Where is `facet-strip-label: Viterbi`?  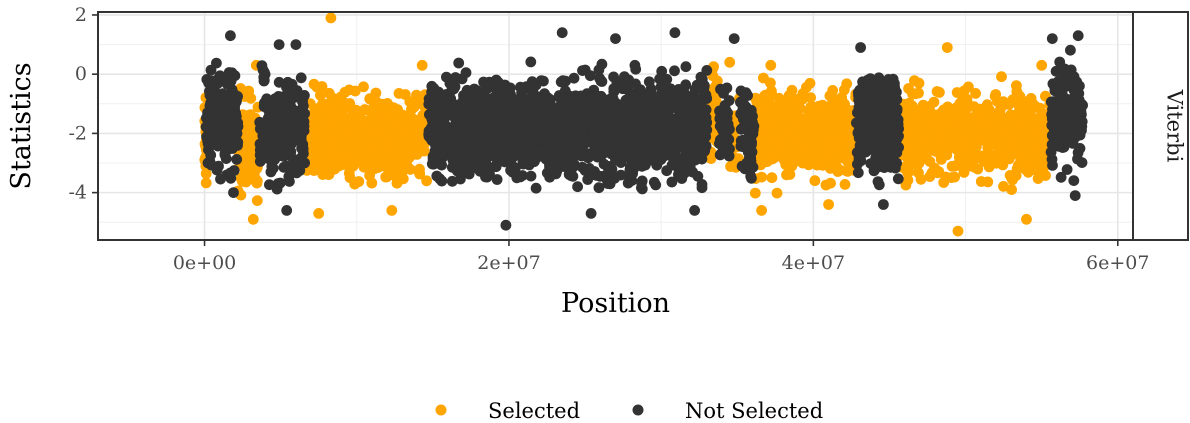 facet-strip-label: Viterbi is located at coordinates (1175, 126).